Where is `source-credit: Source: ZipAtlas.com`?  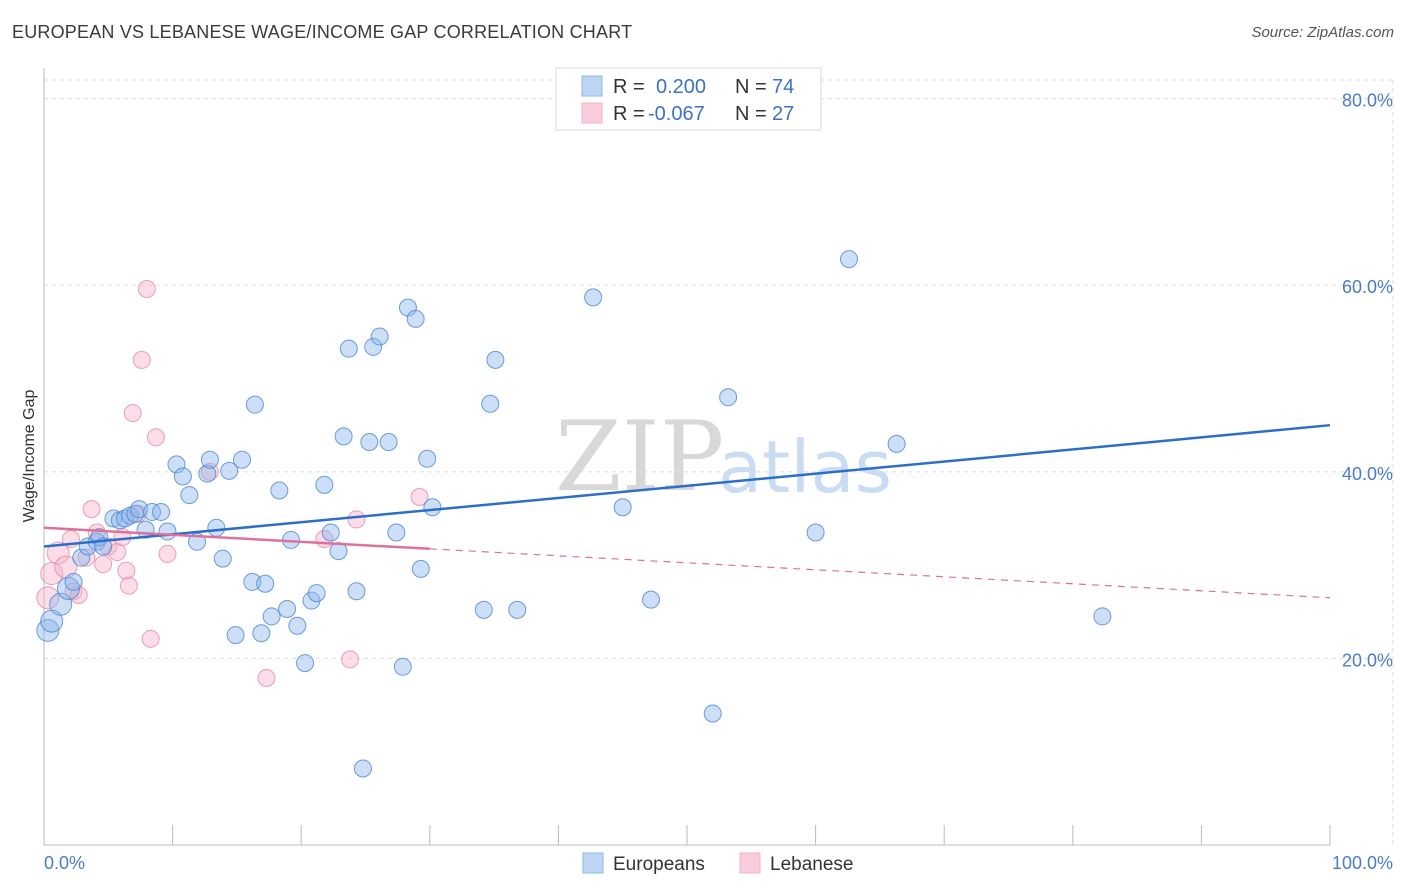
source-credit: Source: ZipAtlas.com is located at coordinates (1322, 32).